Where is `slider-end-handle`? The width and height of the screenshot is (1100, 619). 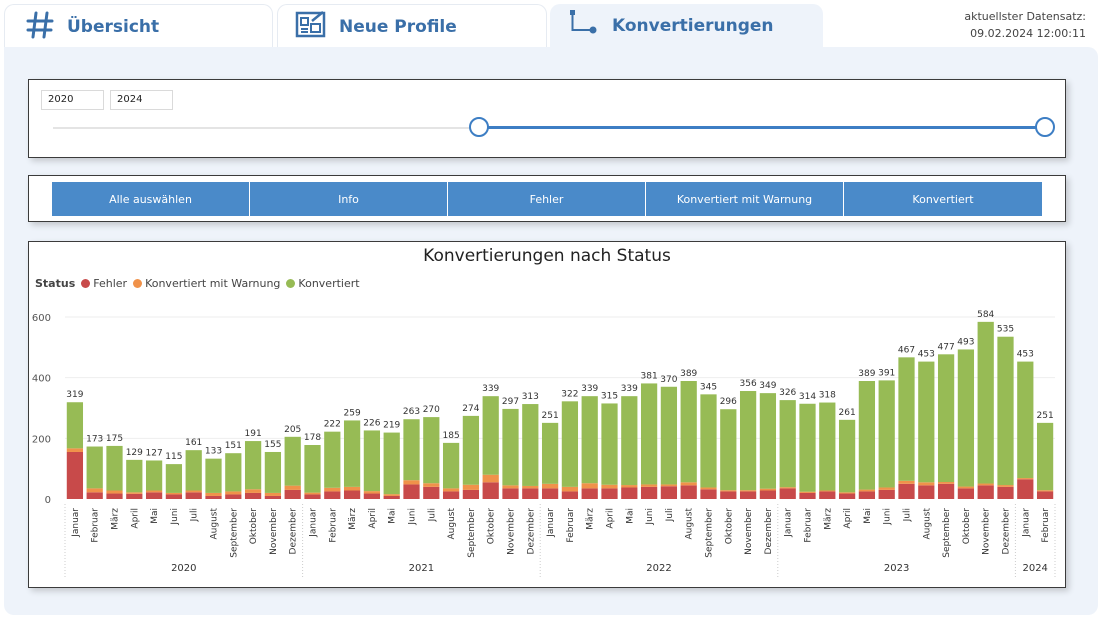 slider-end-handle is located at coordinates (1045, 127).